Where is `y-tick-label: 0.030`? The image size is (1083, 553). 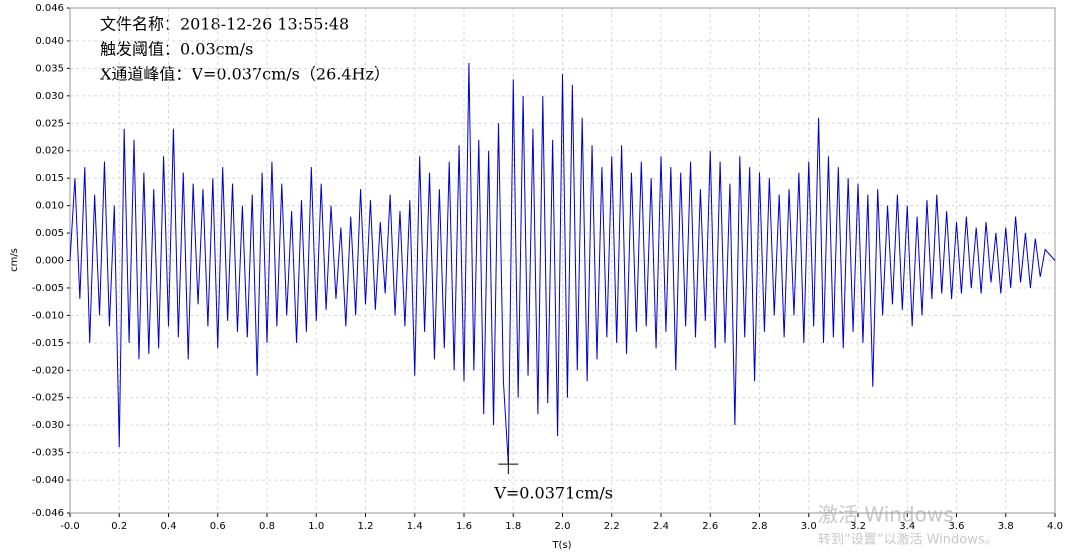
y-tick-label: 0.030 is located at coordinates (49, 96).